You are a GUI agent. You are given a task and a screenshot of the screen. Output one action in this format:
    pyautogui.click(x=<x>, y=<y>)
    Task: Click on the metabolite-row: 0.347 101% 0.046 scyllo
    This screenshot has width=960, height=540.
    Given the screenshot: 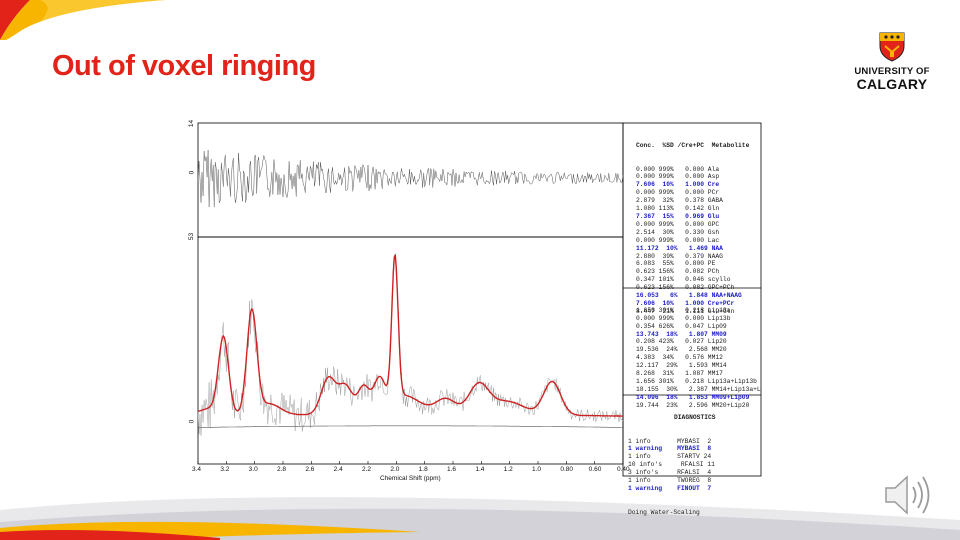 What is the action you would take?
    pyautogui.click(x=683, y=280)
    